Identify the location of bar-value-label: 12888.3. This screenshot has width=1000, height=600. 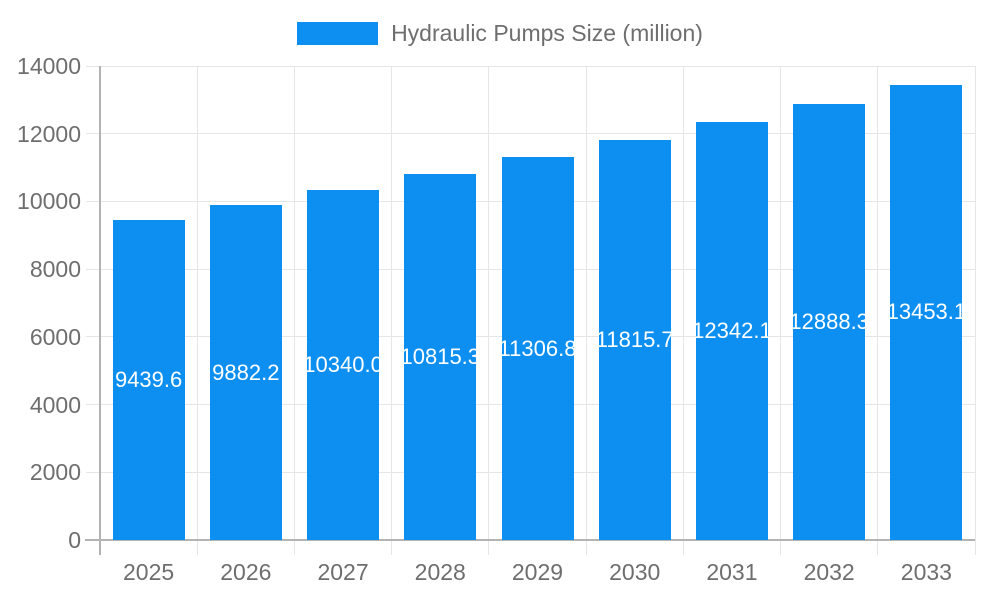
(829, 321).